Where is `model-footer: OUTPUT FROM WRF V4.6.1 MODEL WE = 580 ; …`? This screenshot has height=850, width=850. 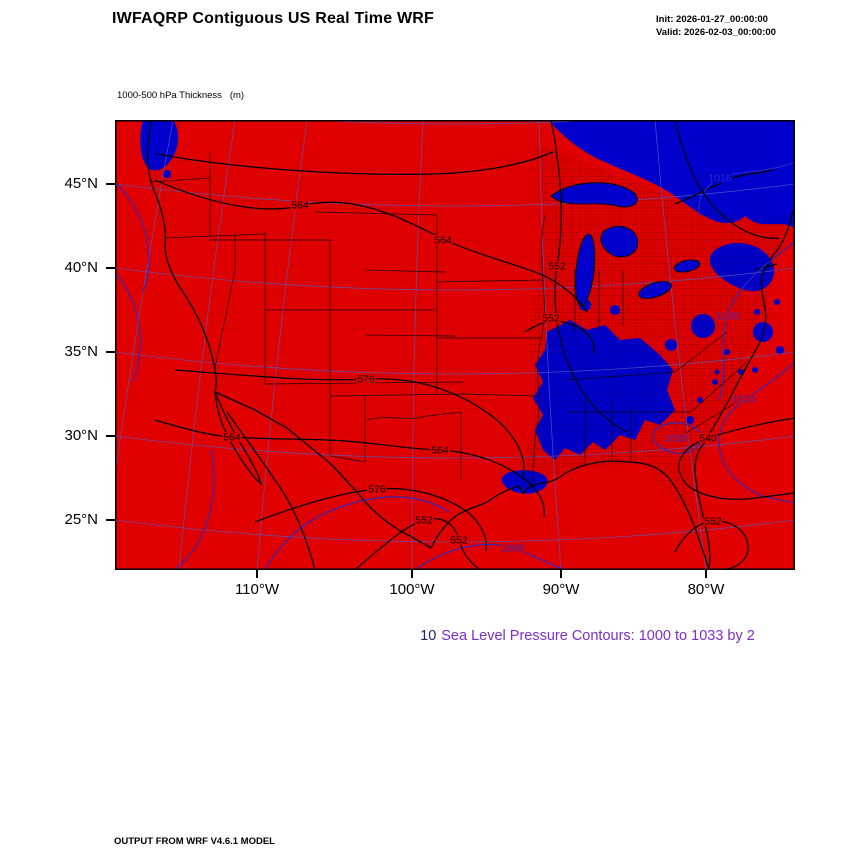 model-footer: OUTPUT FROM WRF V4.6.1 MODEL WE = 580 ; … is located at coordinates (308, 828).